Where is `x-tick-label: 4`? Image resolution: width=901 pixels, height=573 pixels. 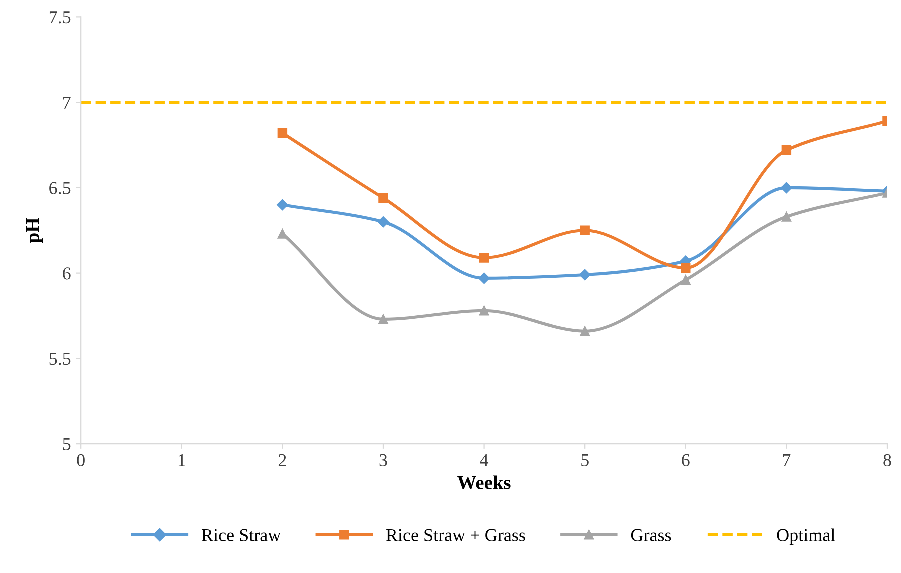 x-tick-label: 4 is located at coordinates (484, 460).